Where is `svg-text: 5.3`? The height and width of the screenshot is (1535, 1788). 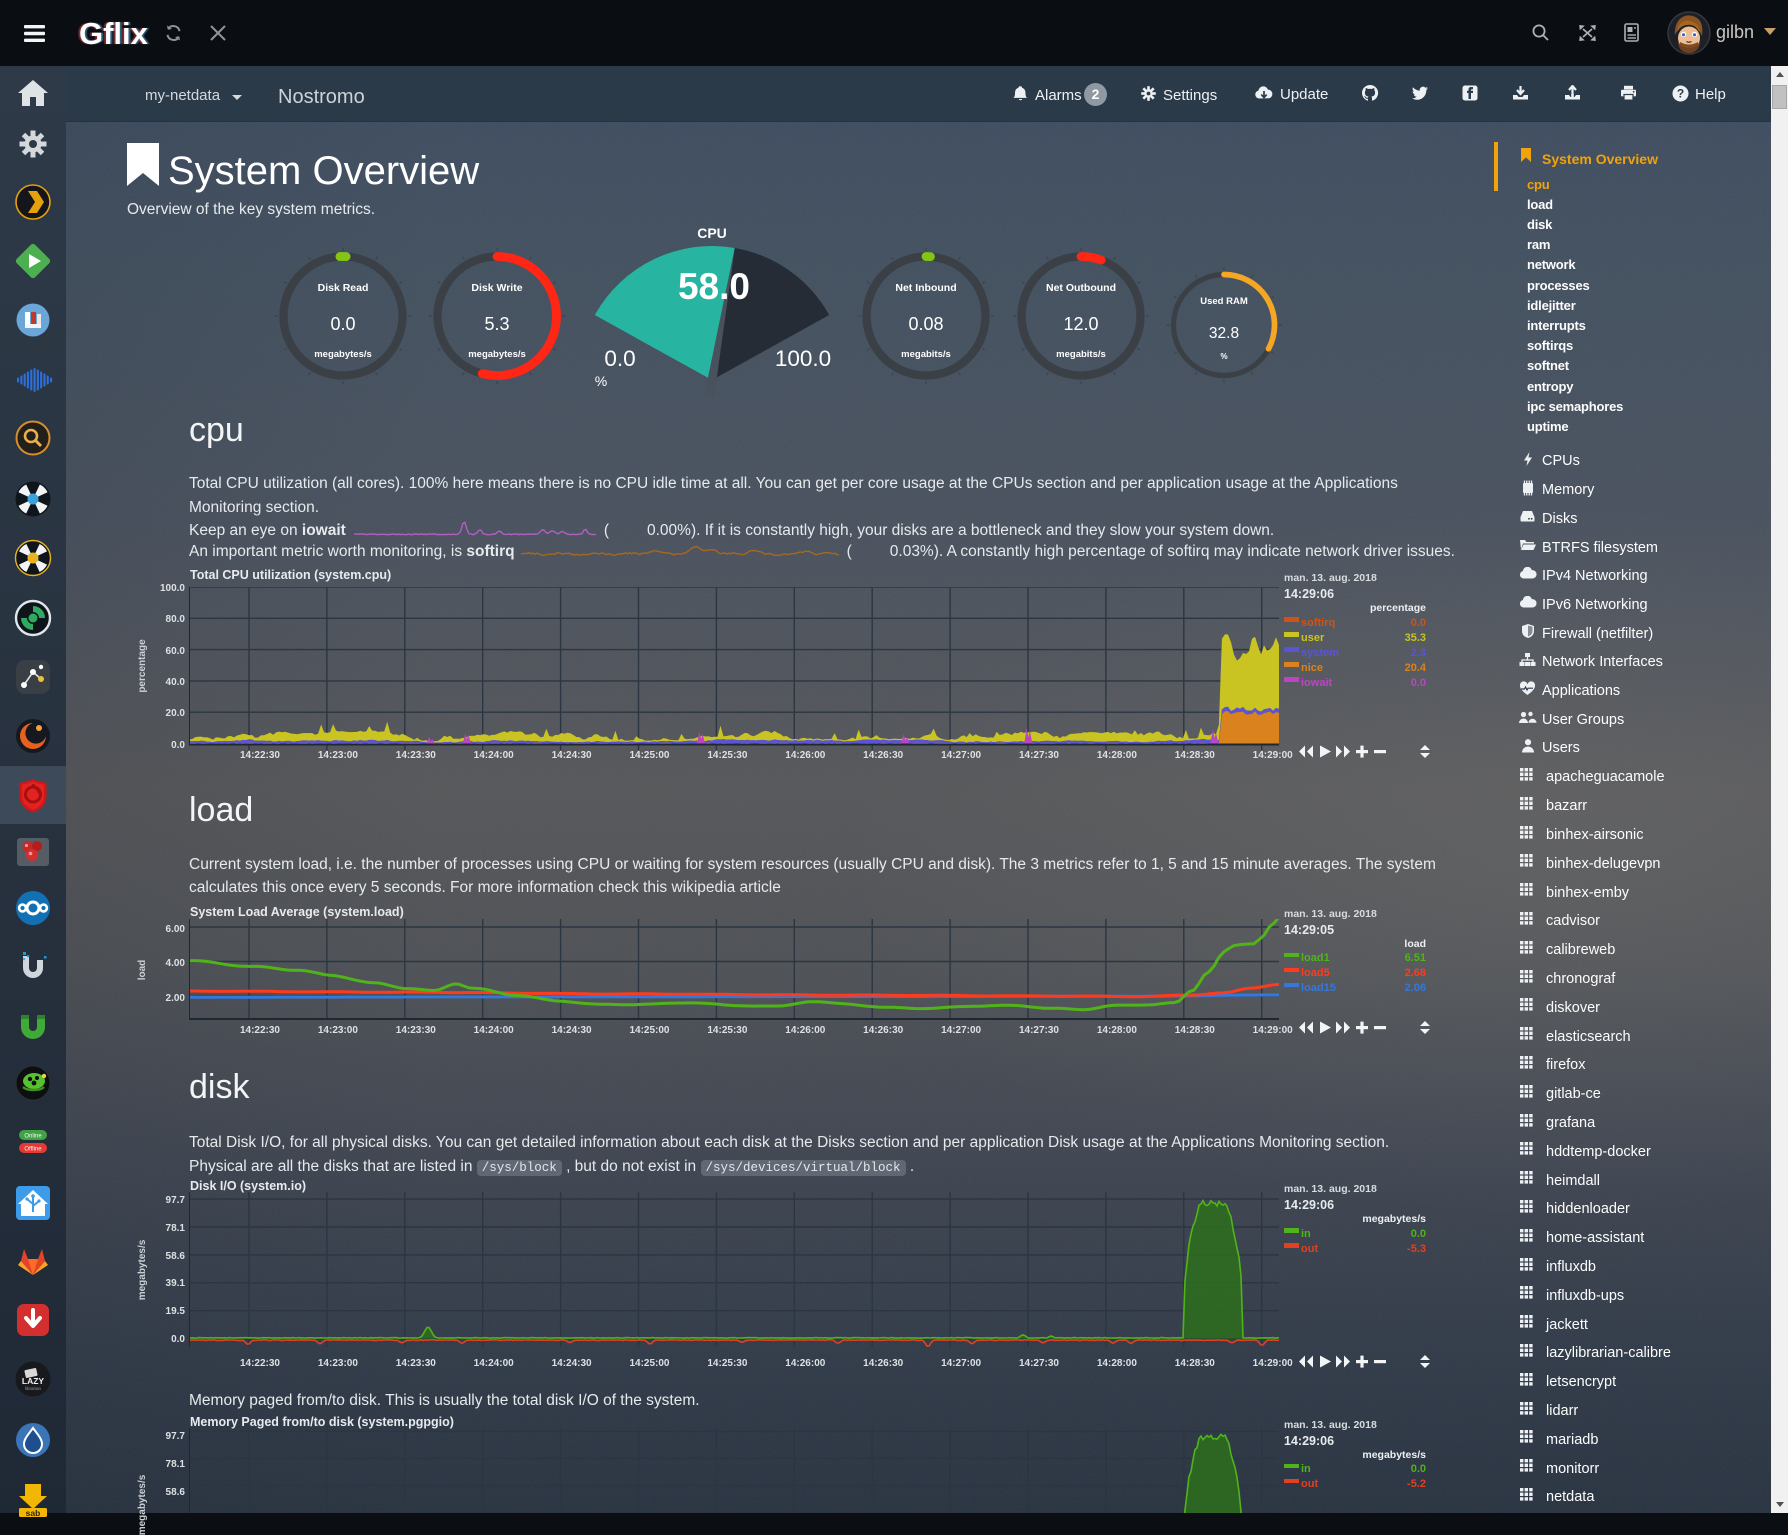 svg-text: 5.3 is located at coordinates (496, 324).